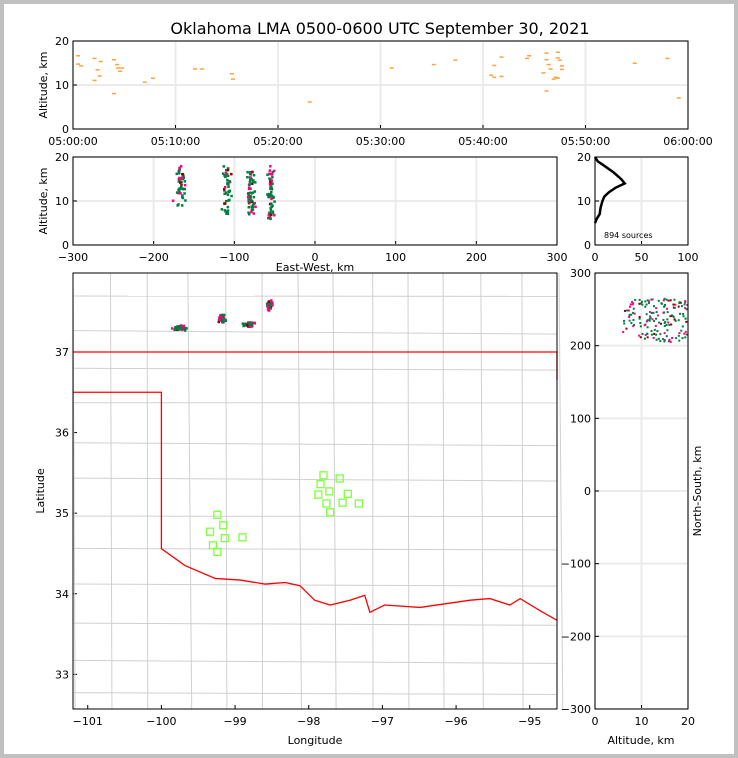 The image size is (738, 758). I want to click on mid-xlabel: East-West, km, so click(315, 267).